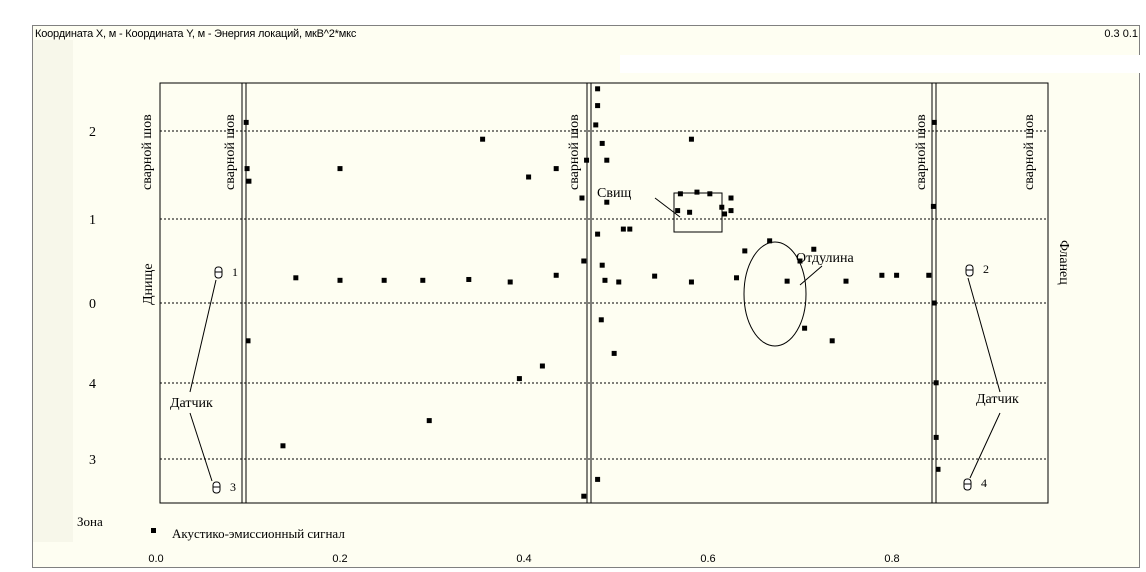 The image size is (1146, 572). Describe the element at coordinates (707, 559) in the screenshot. I see `x-tick-label: 0.6` at that location.